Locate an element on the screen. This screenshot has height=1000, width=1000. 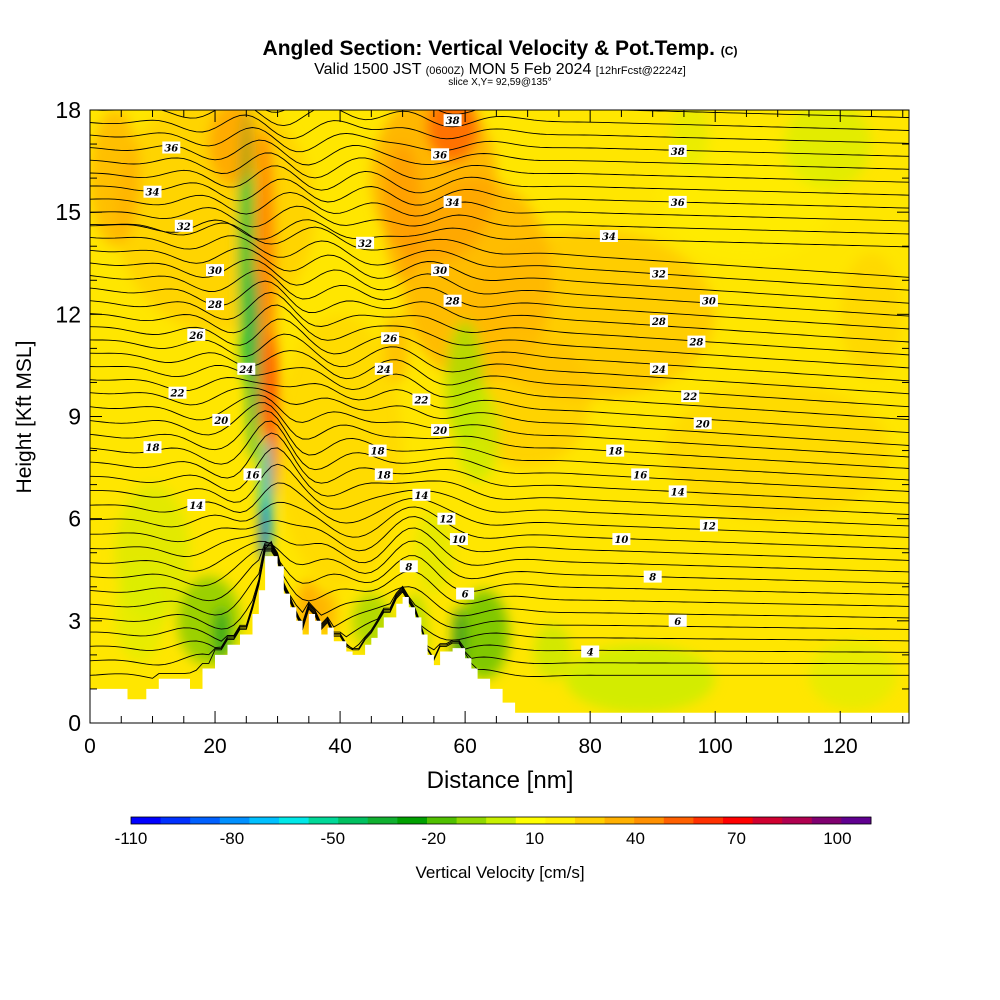
colorbar-tick-1: -80 is located at coordinates (232, 838).